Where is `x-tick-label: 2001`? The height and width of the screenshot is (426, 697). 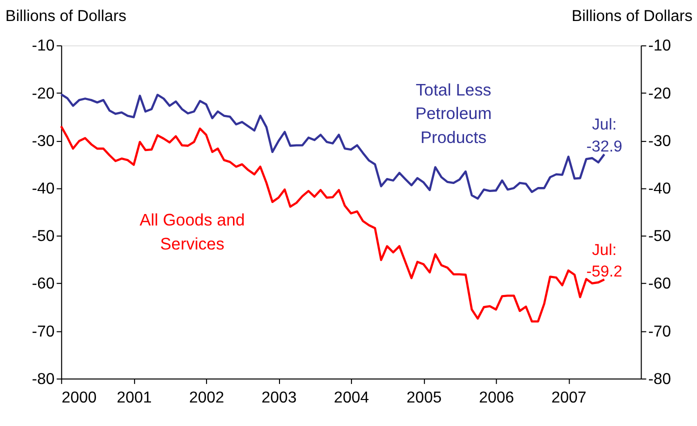 x-tick-label: 2001 is located at coordinates (134, 398).